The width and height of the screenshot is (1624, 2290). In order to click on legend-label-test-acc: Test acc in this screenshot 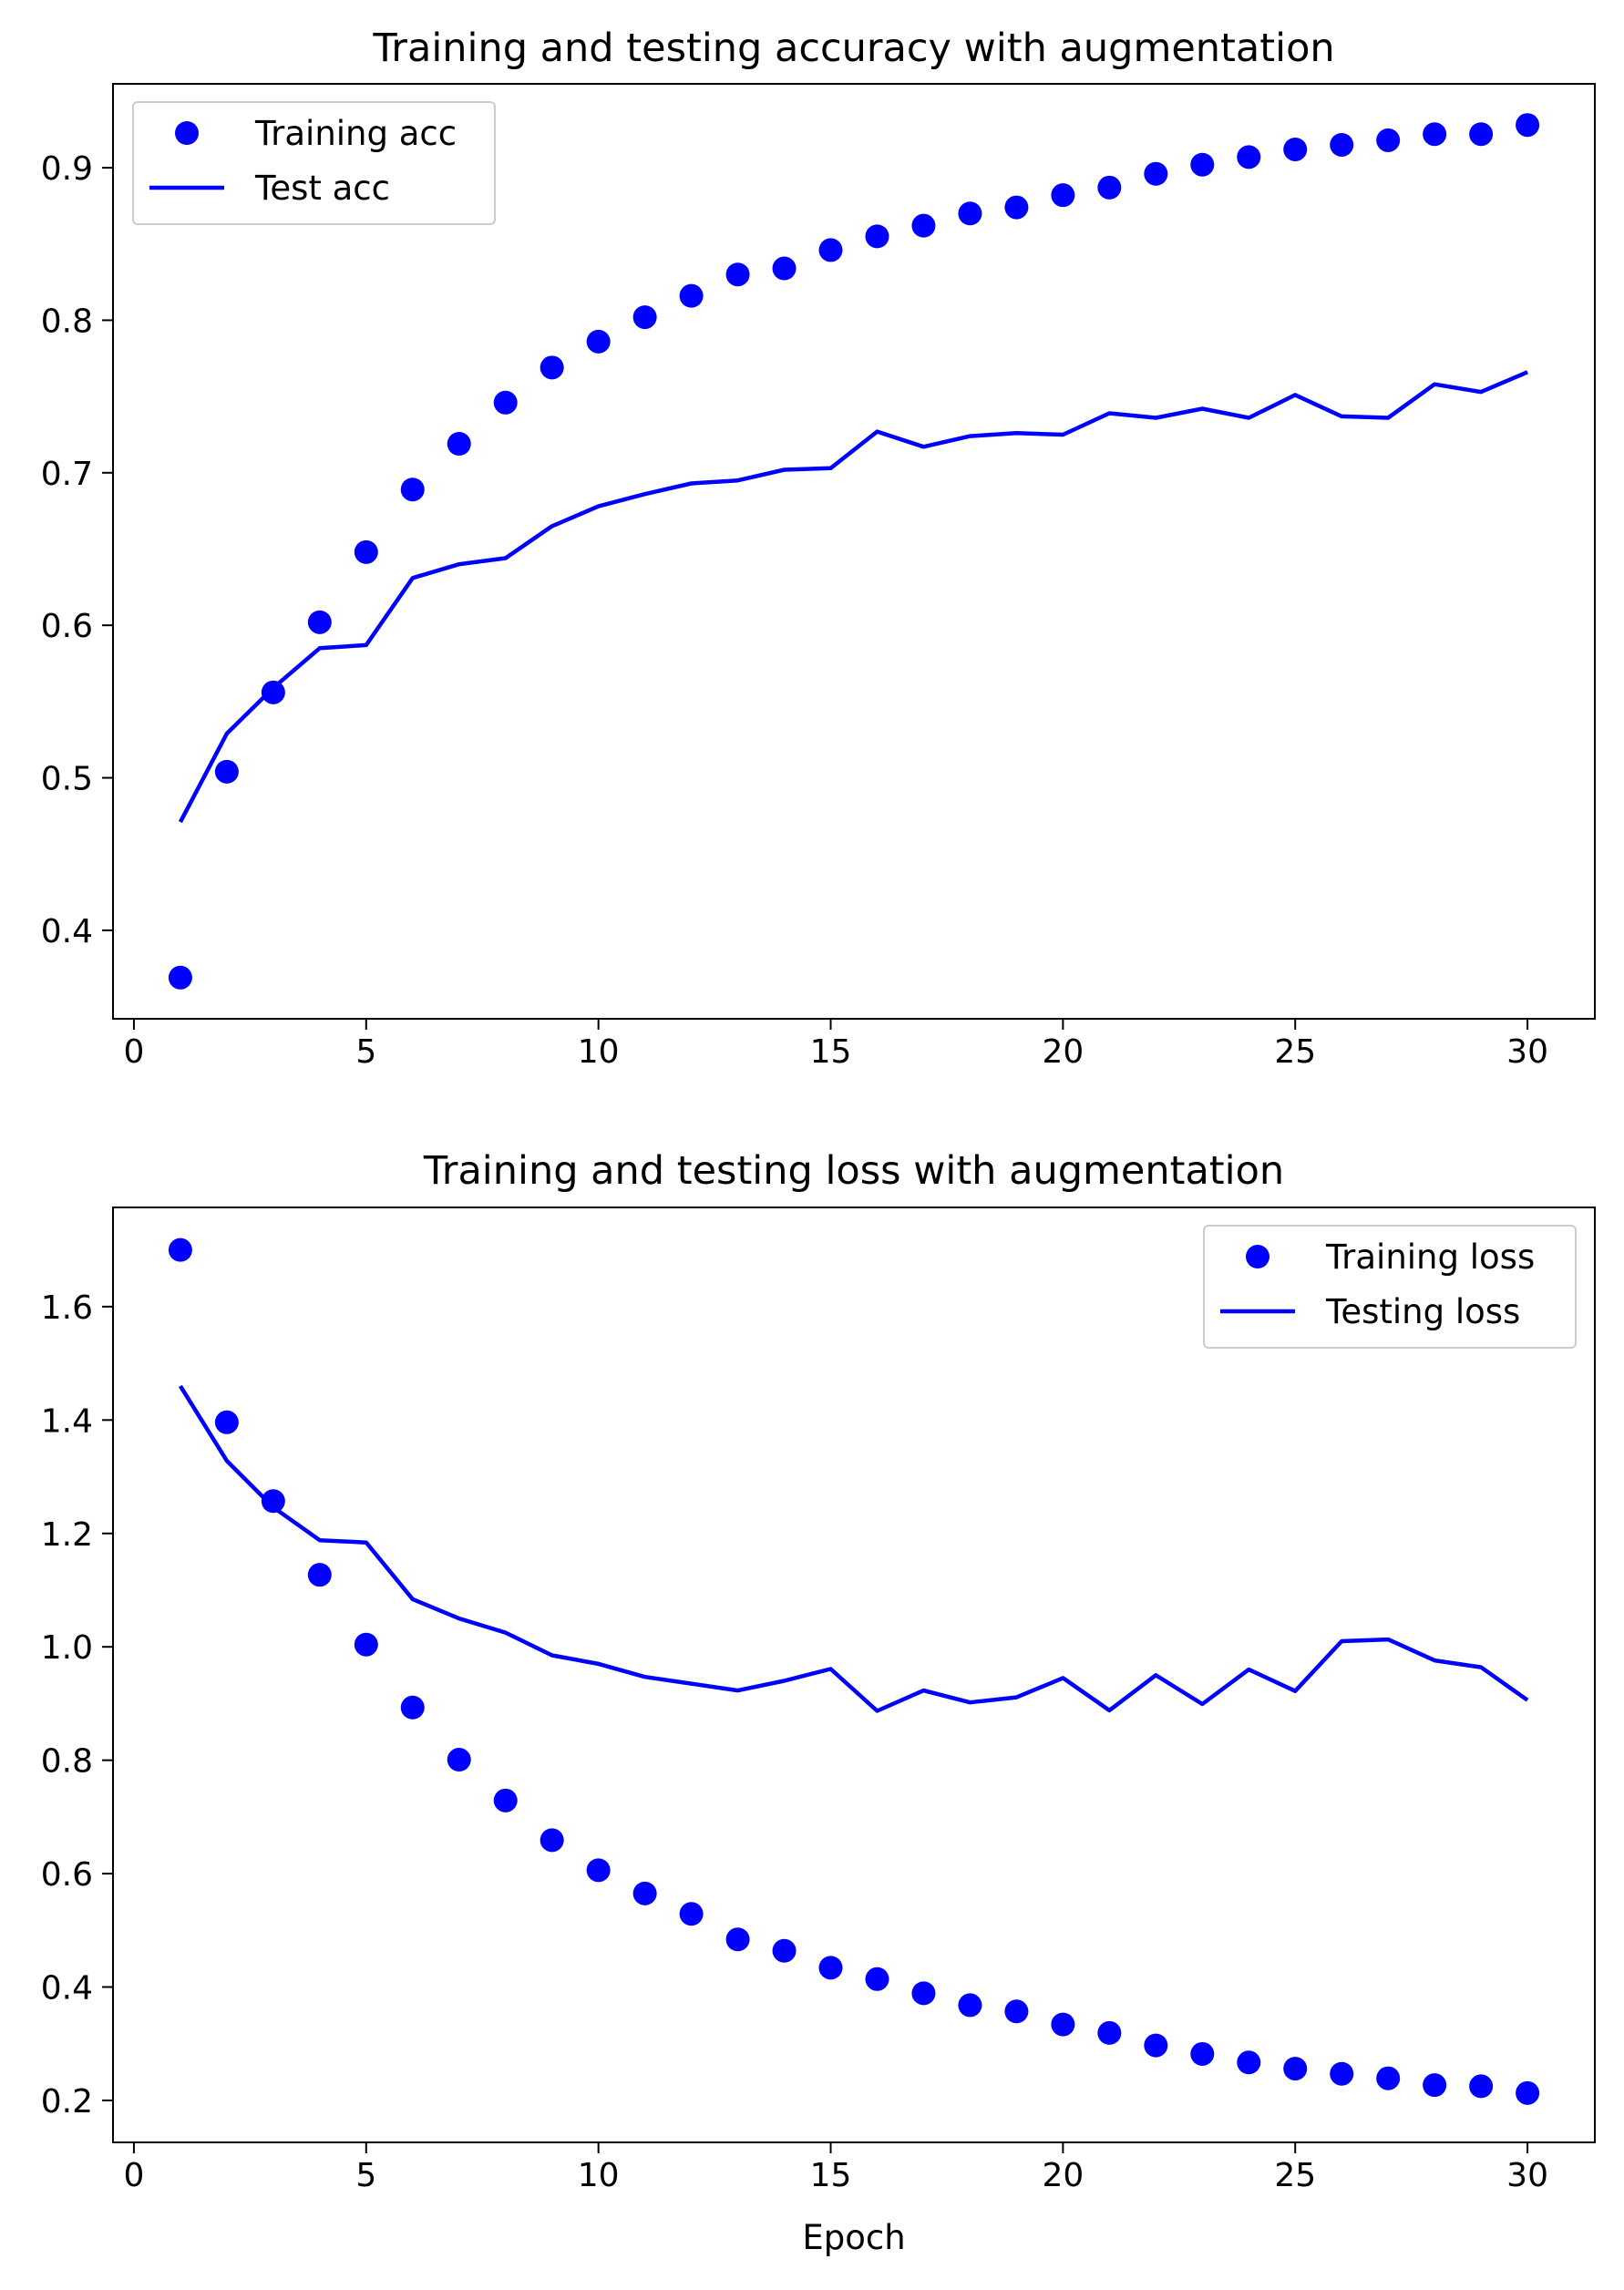, I will do `click(322, 189)`.